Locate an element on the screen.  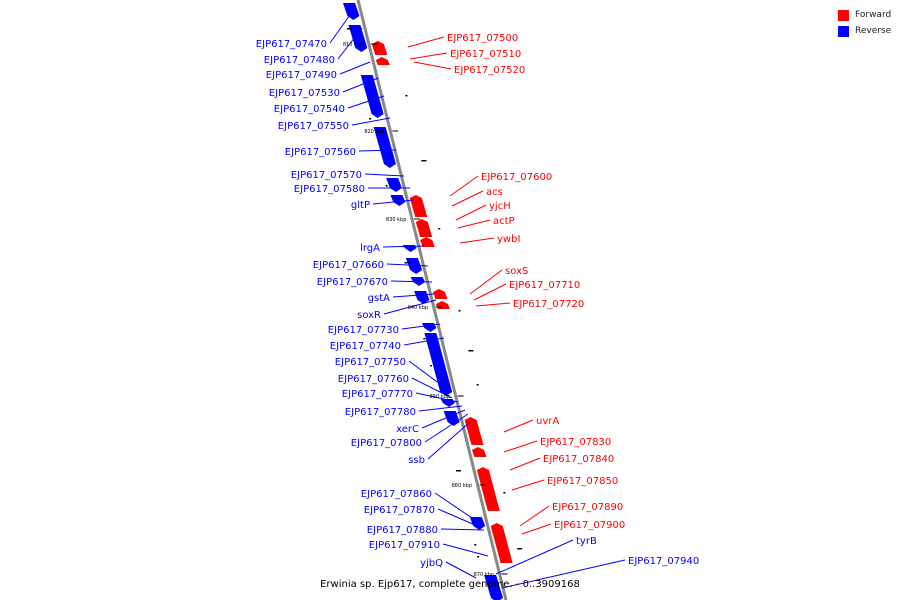
forward-gene-label: EJP617_07500 is located at coordinates (482, 38).